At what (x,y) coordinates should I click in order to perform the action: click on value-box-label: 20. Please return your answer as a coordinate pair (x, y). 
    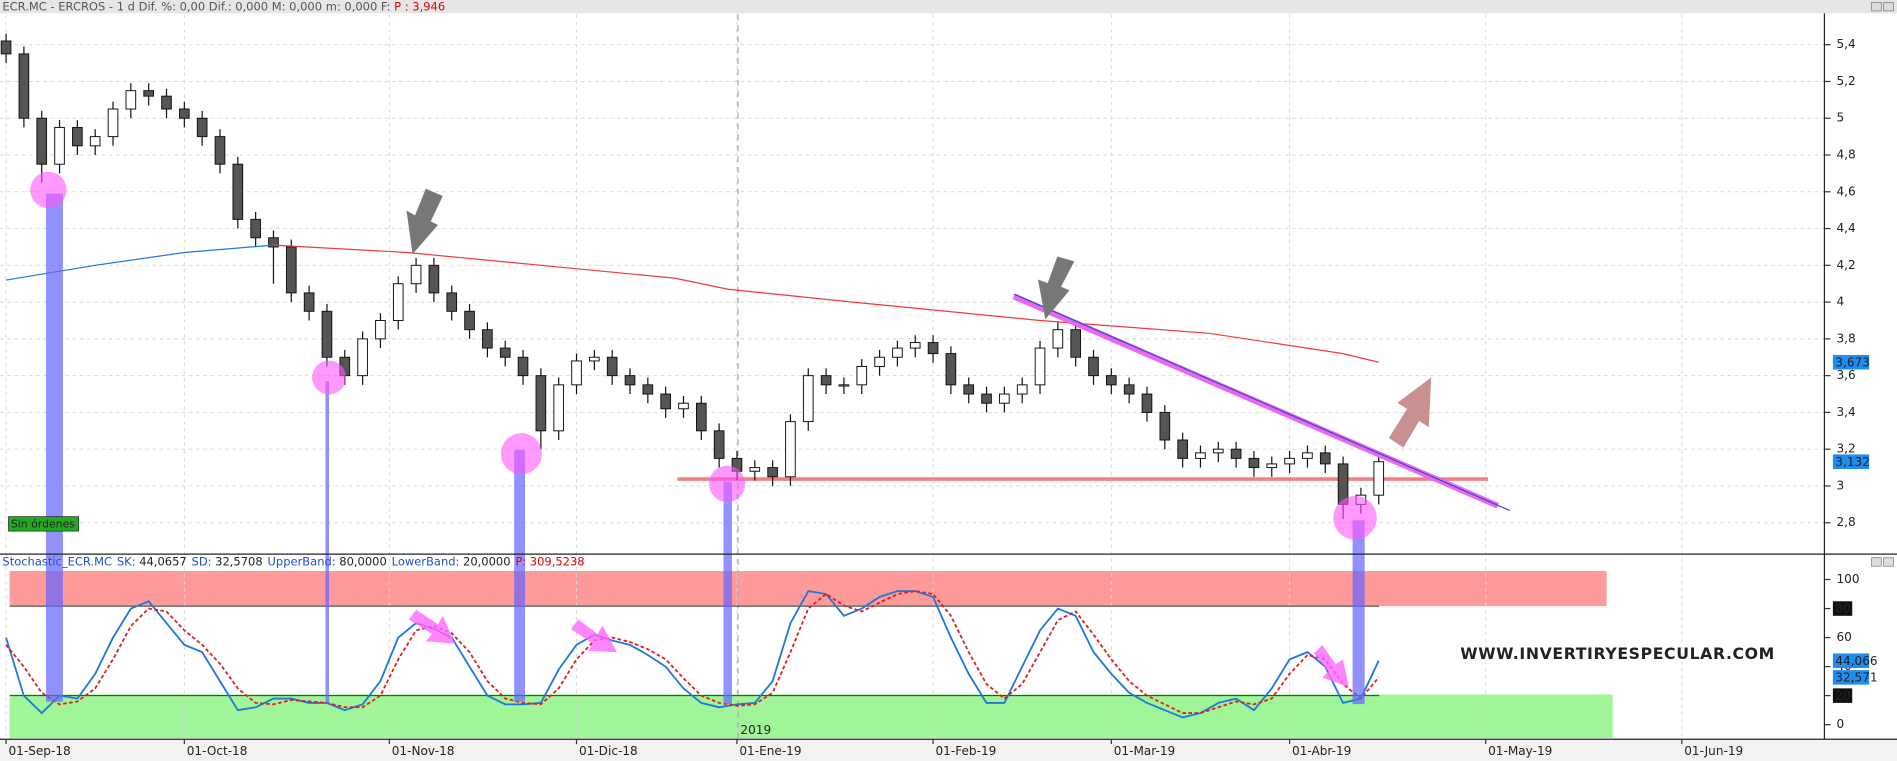
    Looking at the image, I should click on (1842, 696).